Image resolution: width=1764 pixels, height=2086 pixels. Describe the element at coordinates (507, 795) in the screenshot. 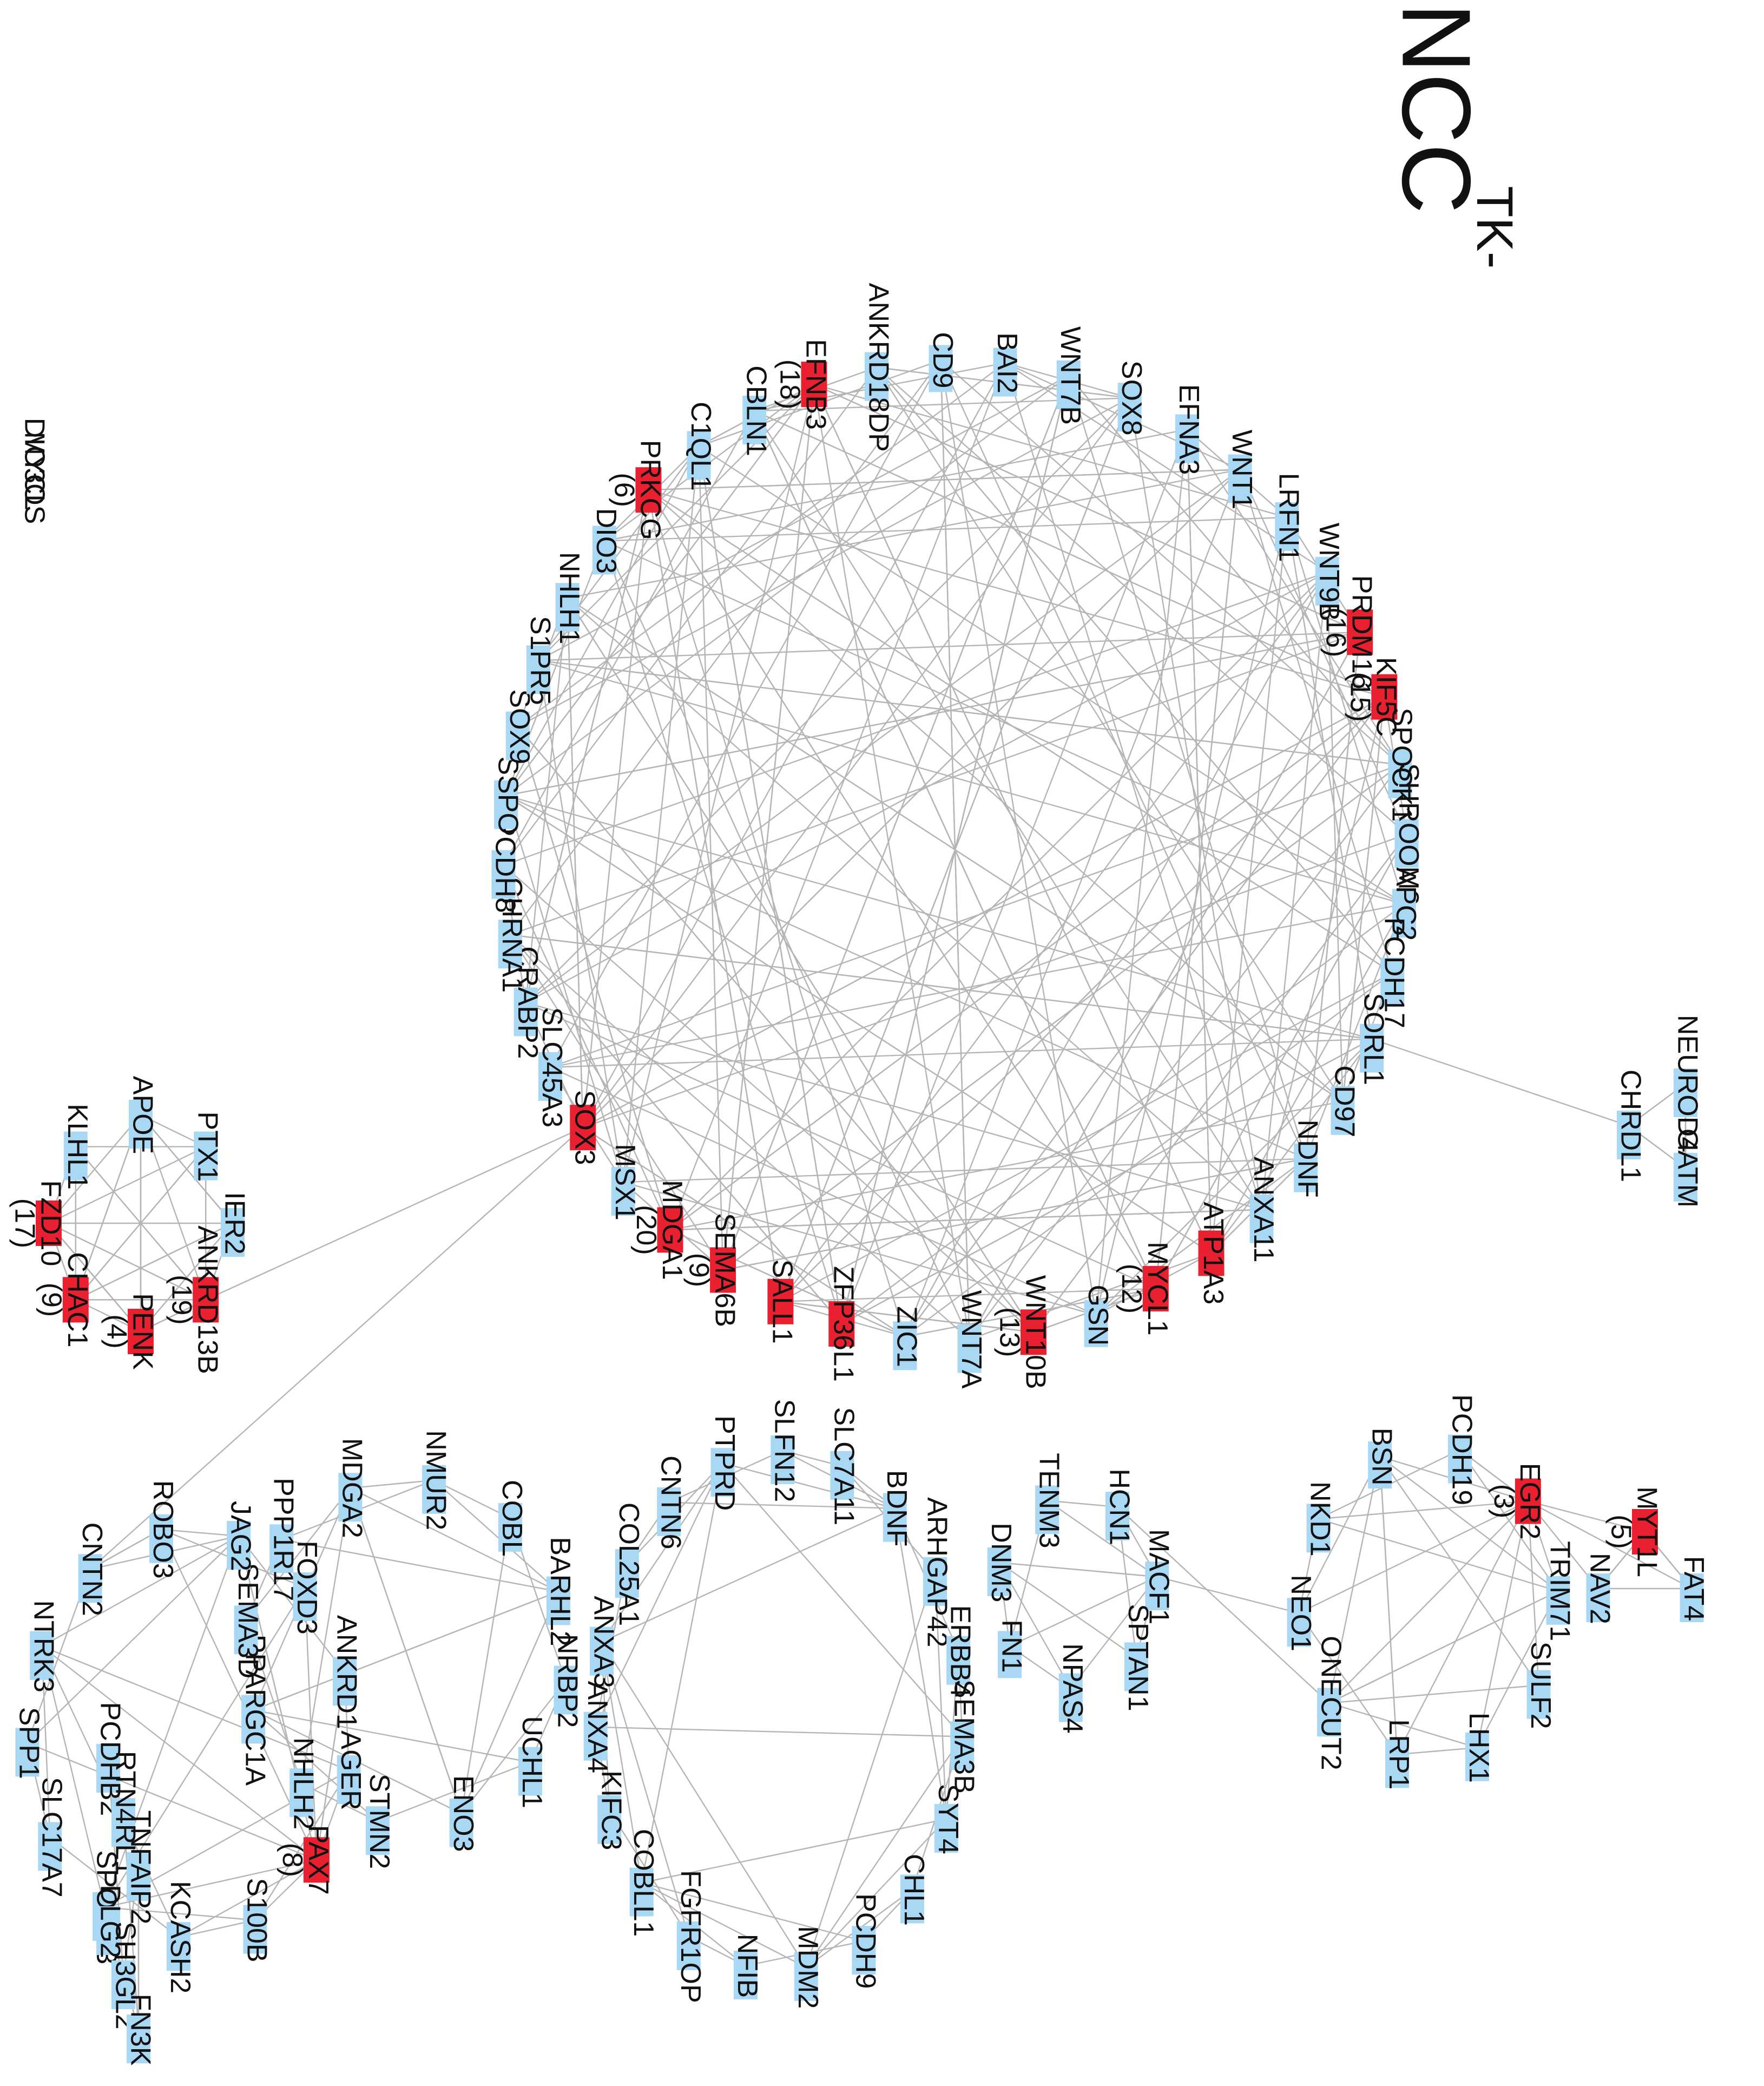

I see `node-label: SSPO` at that location.